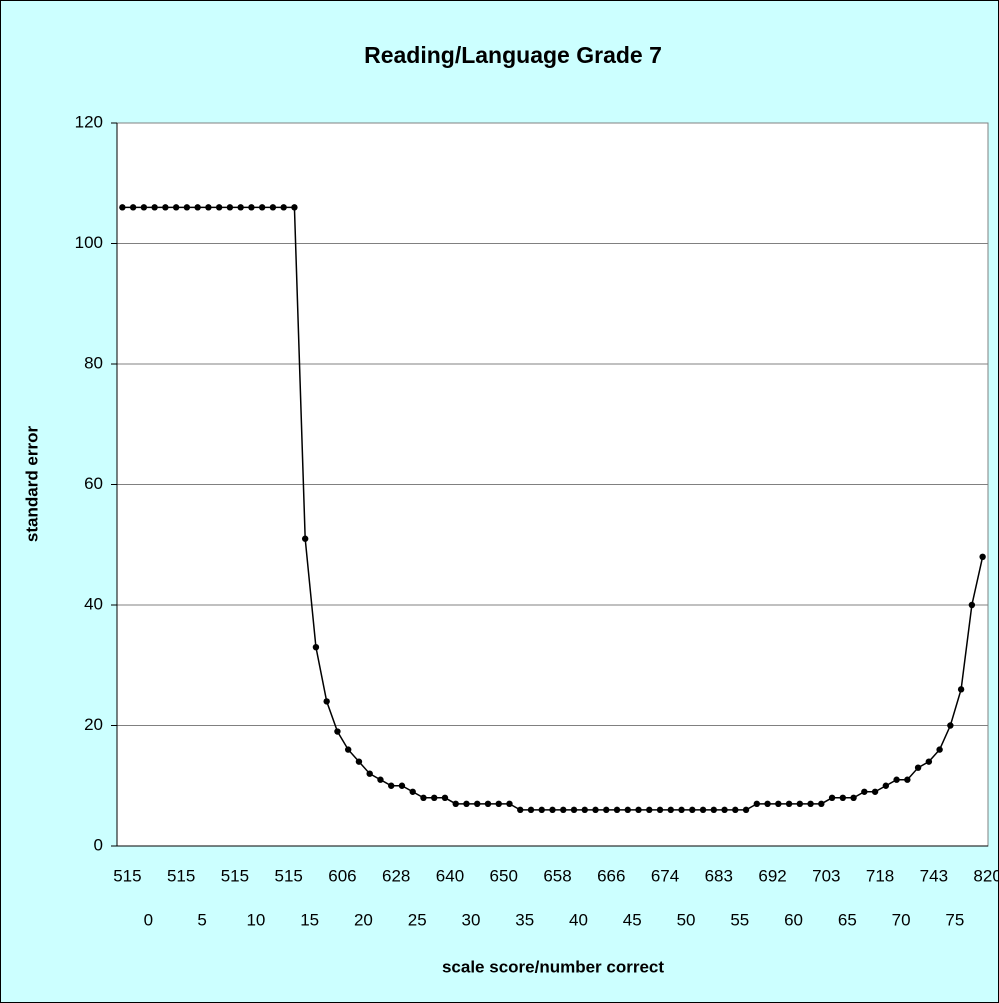 Image resolution: width=999 pixels, height=1003 pixels. I want to click on x-tick-label-secondary: 30, so click(471, 919).